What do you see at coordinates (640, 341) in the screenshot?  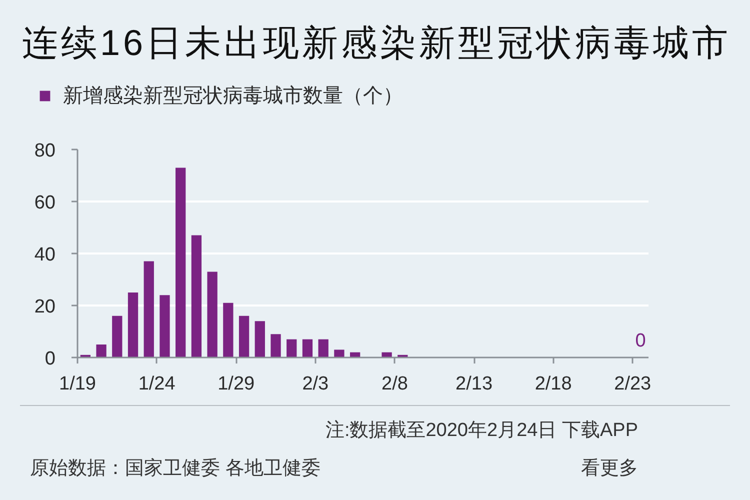 I see `data-label: 0` at bounding box center [640, 341].